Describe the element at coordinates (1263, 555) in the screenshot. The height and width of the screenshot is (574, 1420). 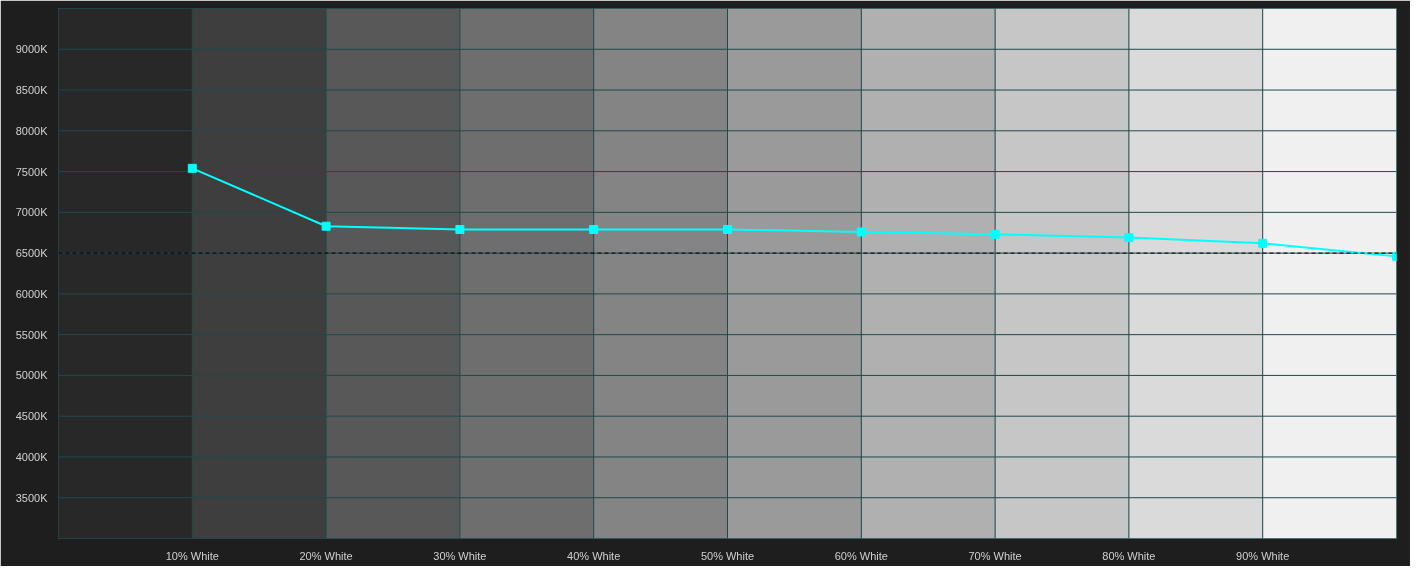
I see `x-tick-label: 90% White` at that location.